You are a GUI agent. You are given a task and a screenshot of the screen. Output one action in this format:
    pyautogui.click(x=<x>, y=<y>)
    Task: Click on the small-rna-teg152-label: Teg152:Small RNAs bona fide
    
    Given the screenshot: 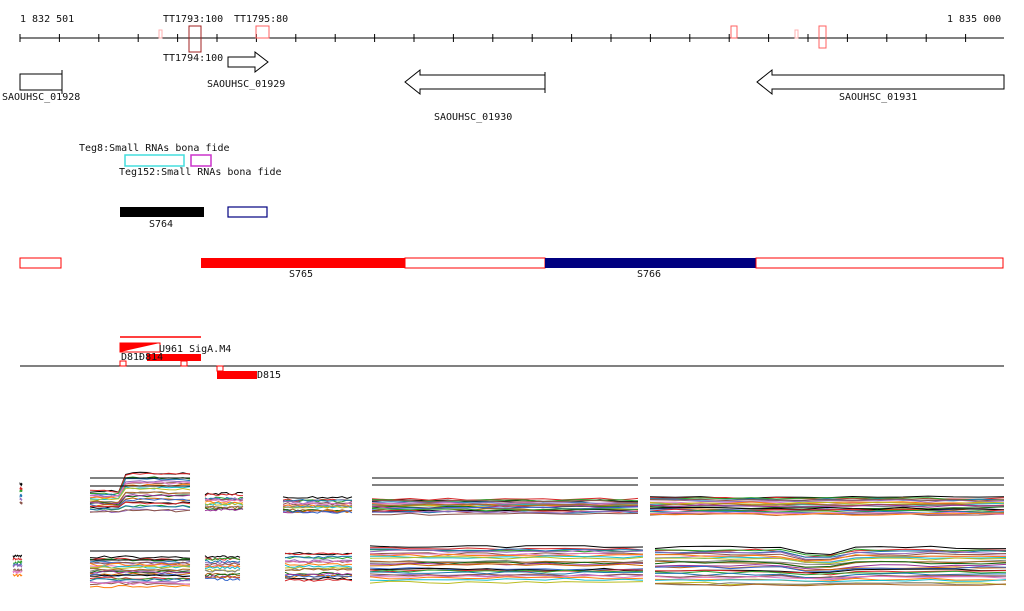 What is the action you would take?
    pyautogui.click(x=200, y=172)
    